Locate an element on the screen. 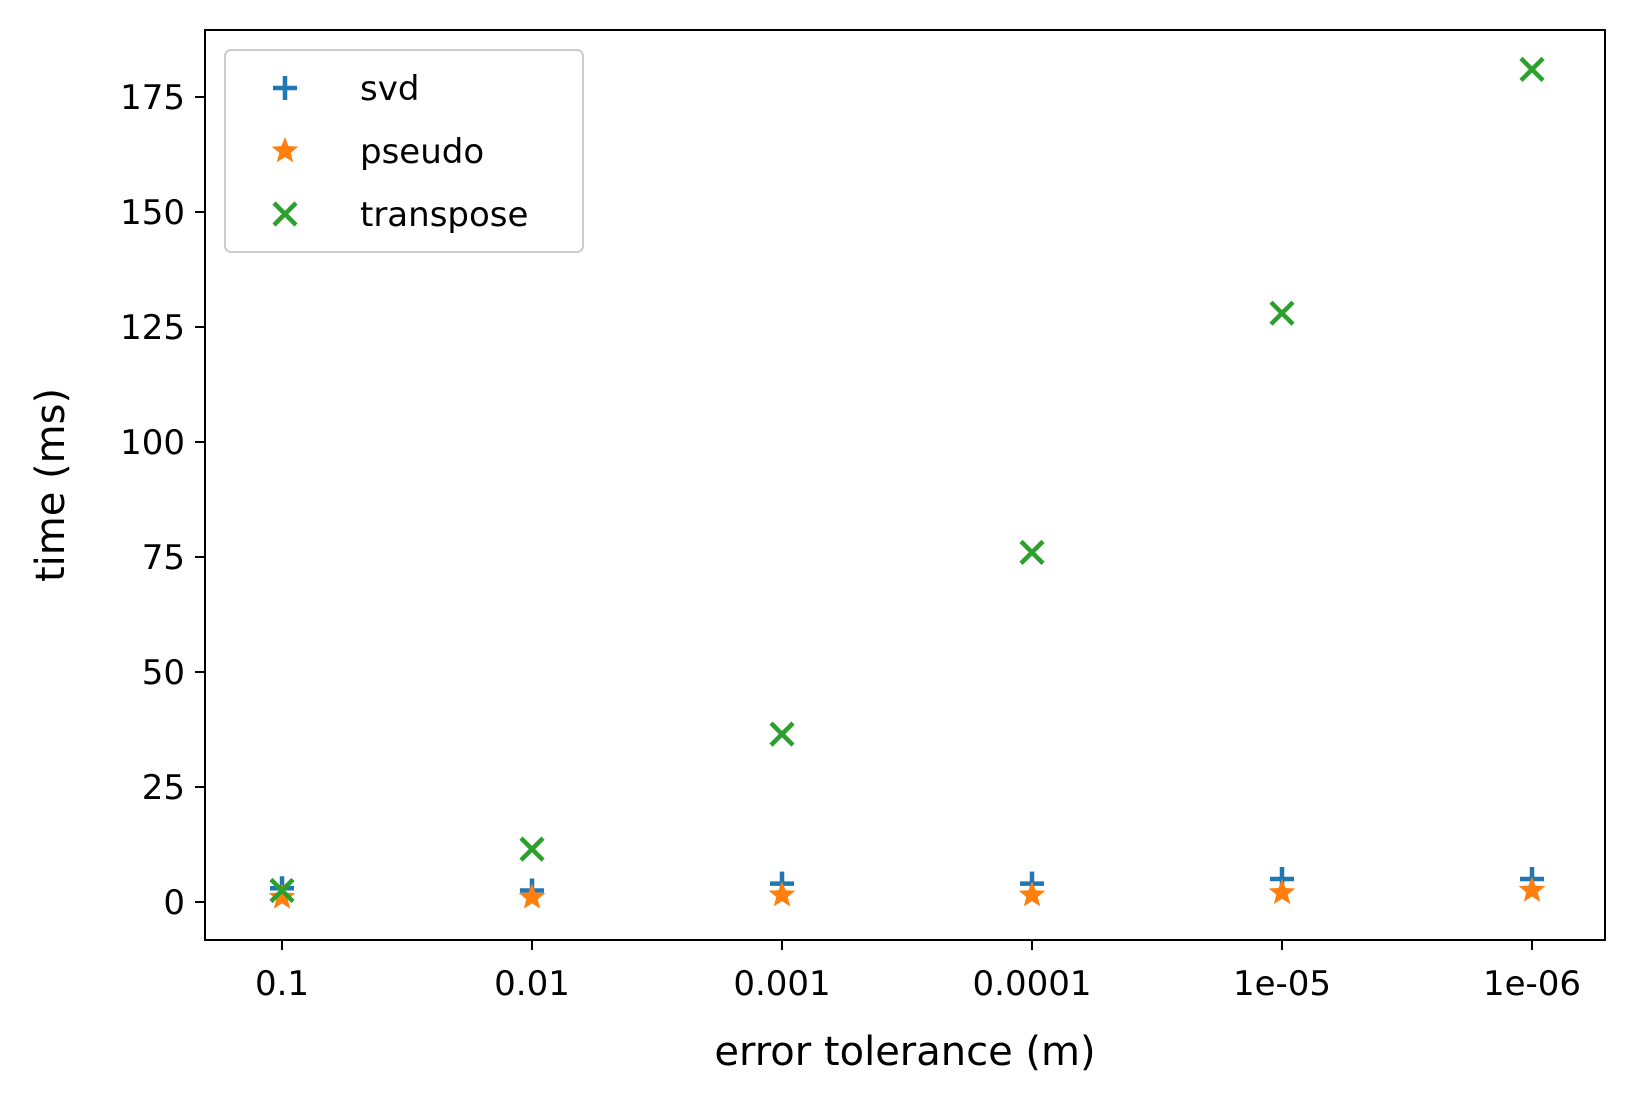  y-tick-label: 25 is located at coordinates (163, 788).